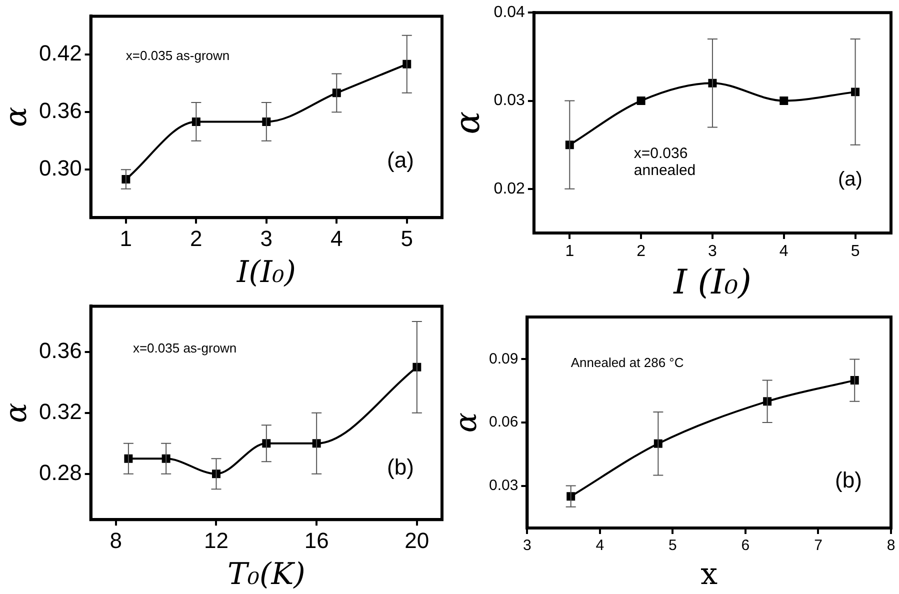 Image resolution: width=899 pixels, height=594 pixels. What do you see at coordinates (510, 13) in the screenshot?
I see `y-tick-label: 0.04` at bounding box center [510, 13].